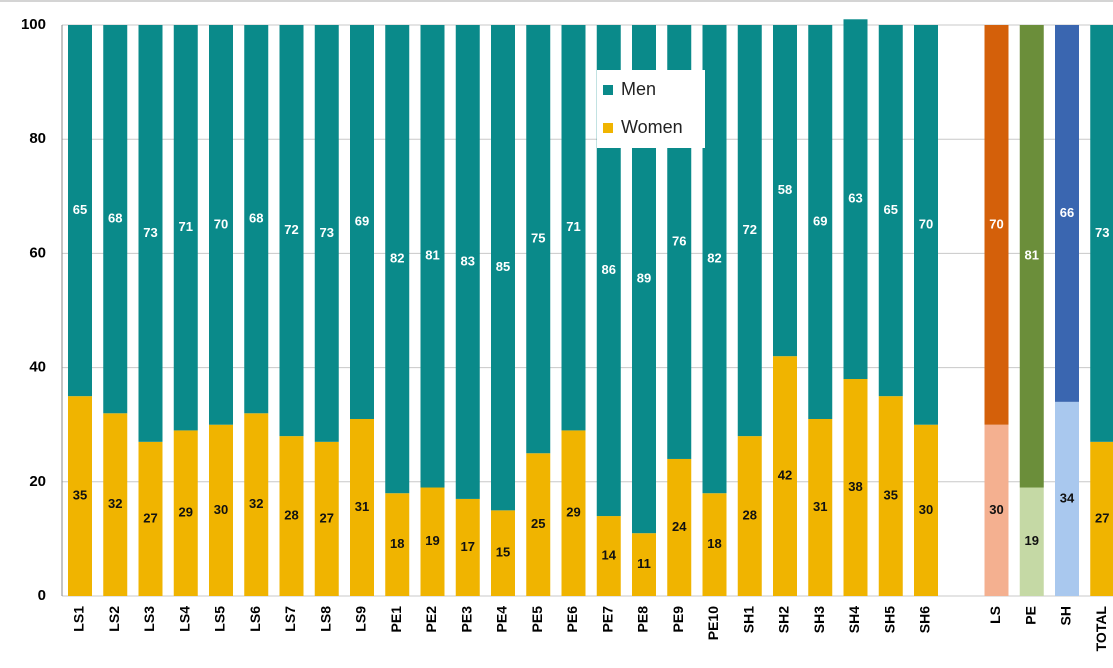 This screenshot has width=1113, height=668. What do you see at coordinates (609, 269) in the screenshot?
I see `value-label: 86` at bounding box center [609, 269].